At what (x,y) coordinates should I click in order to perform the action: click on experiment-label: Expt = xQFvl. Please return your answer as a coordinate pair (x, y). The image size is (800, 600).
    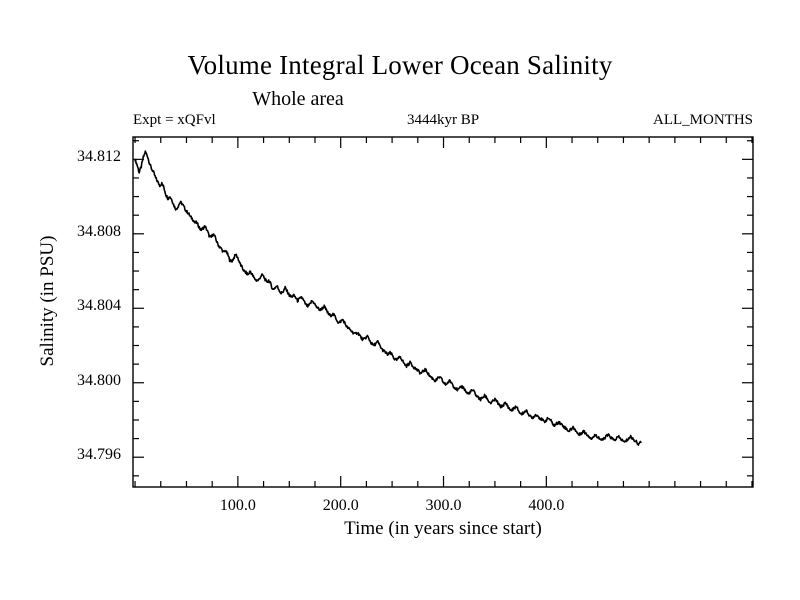
    Looking at the image, I should click on (174, 120).